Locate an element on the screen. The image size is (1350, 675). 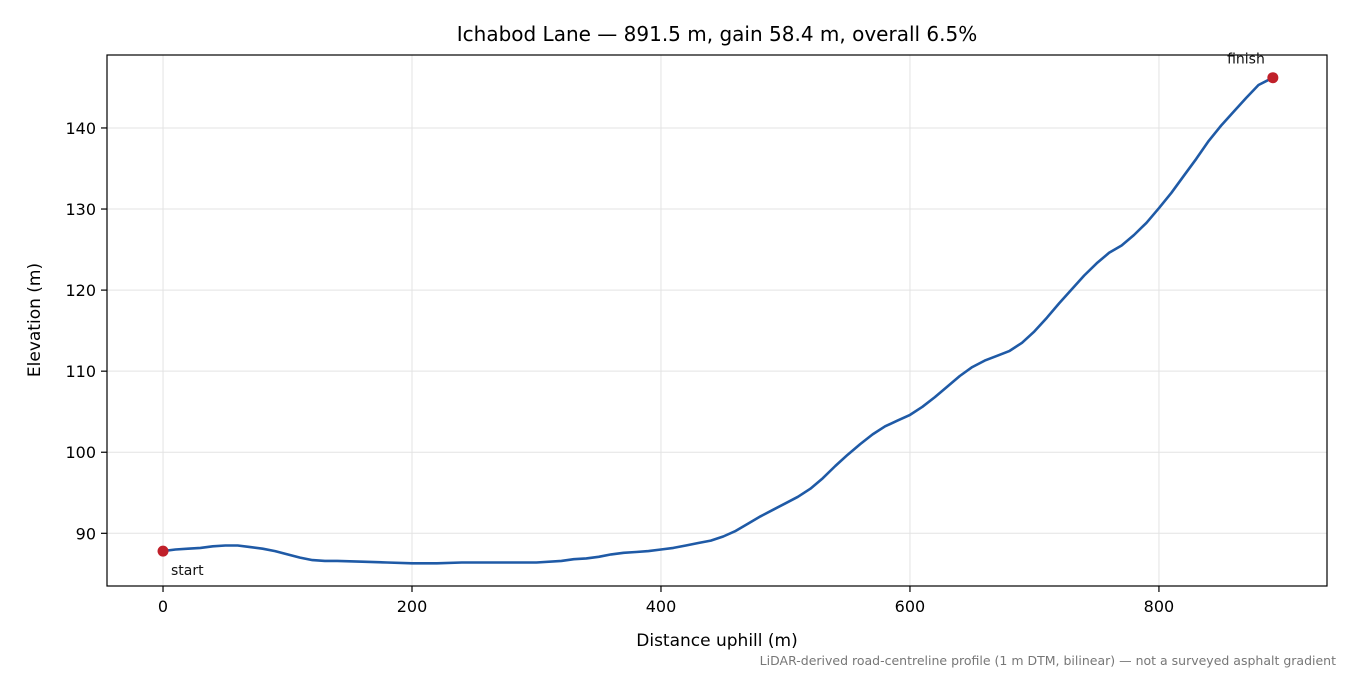
finish-marker is located at coordinates (1273, 78).